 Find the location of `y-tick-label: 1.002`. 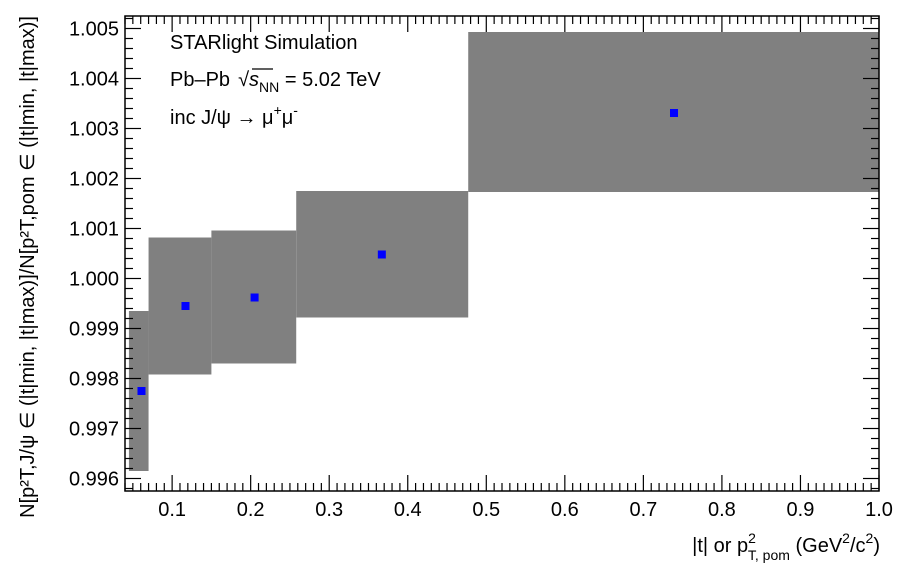

y-tick-label: 1.002 is located at coordinates (94, 180).